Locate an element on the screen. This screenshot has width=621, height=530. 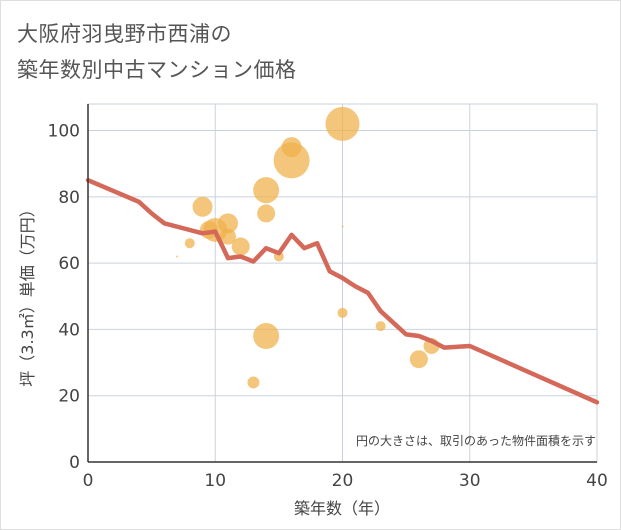
x-tick-label: 30 is located at coordinates (470, 481).